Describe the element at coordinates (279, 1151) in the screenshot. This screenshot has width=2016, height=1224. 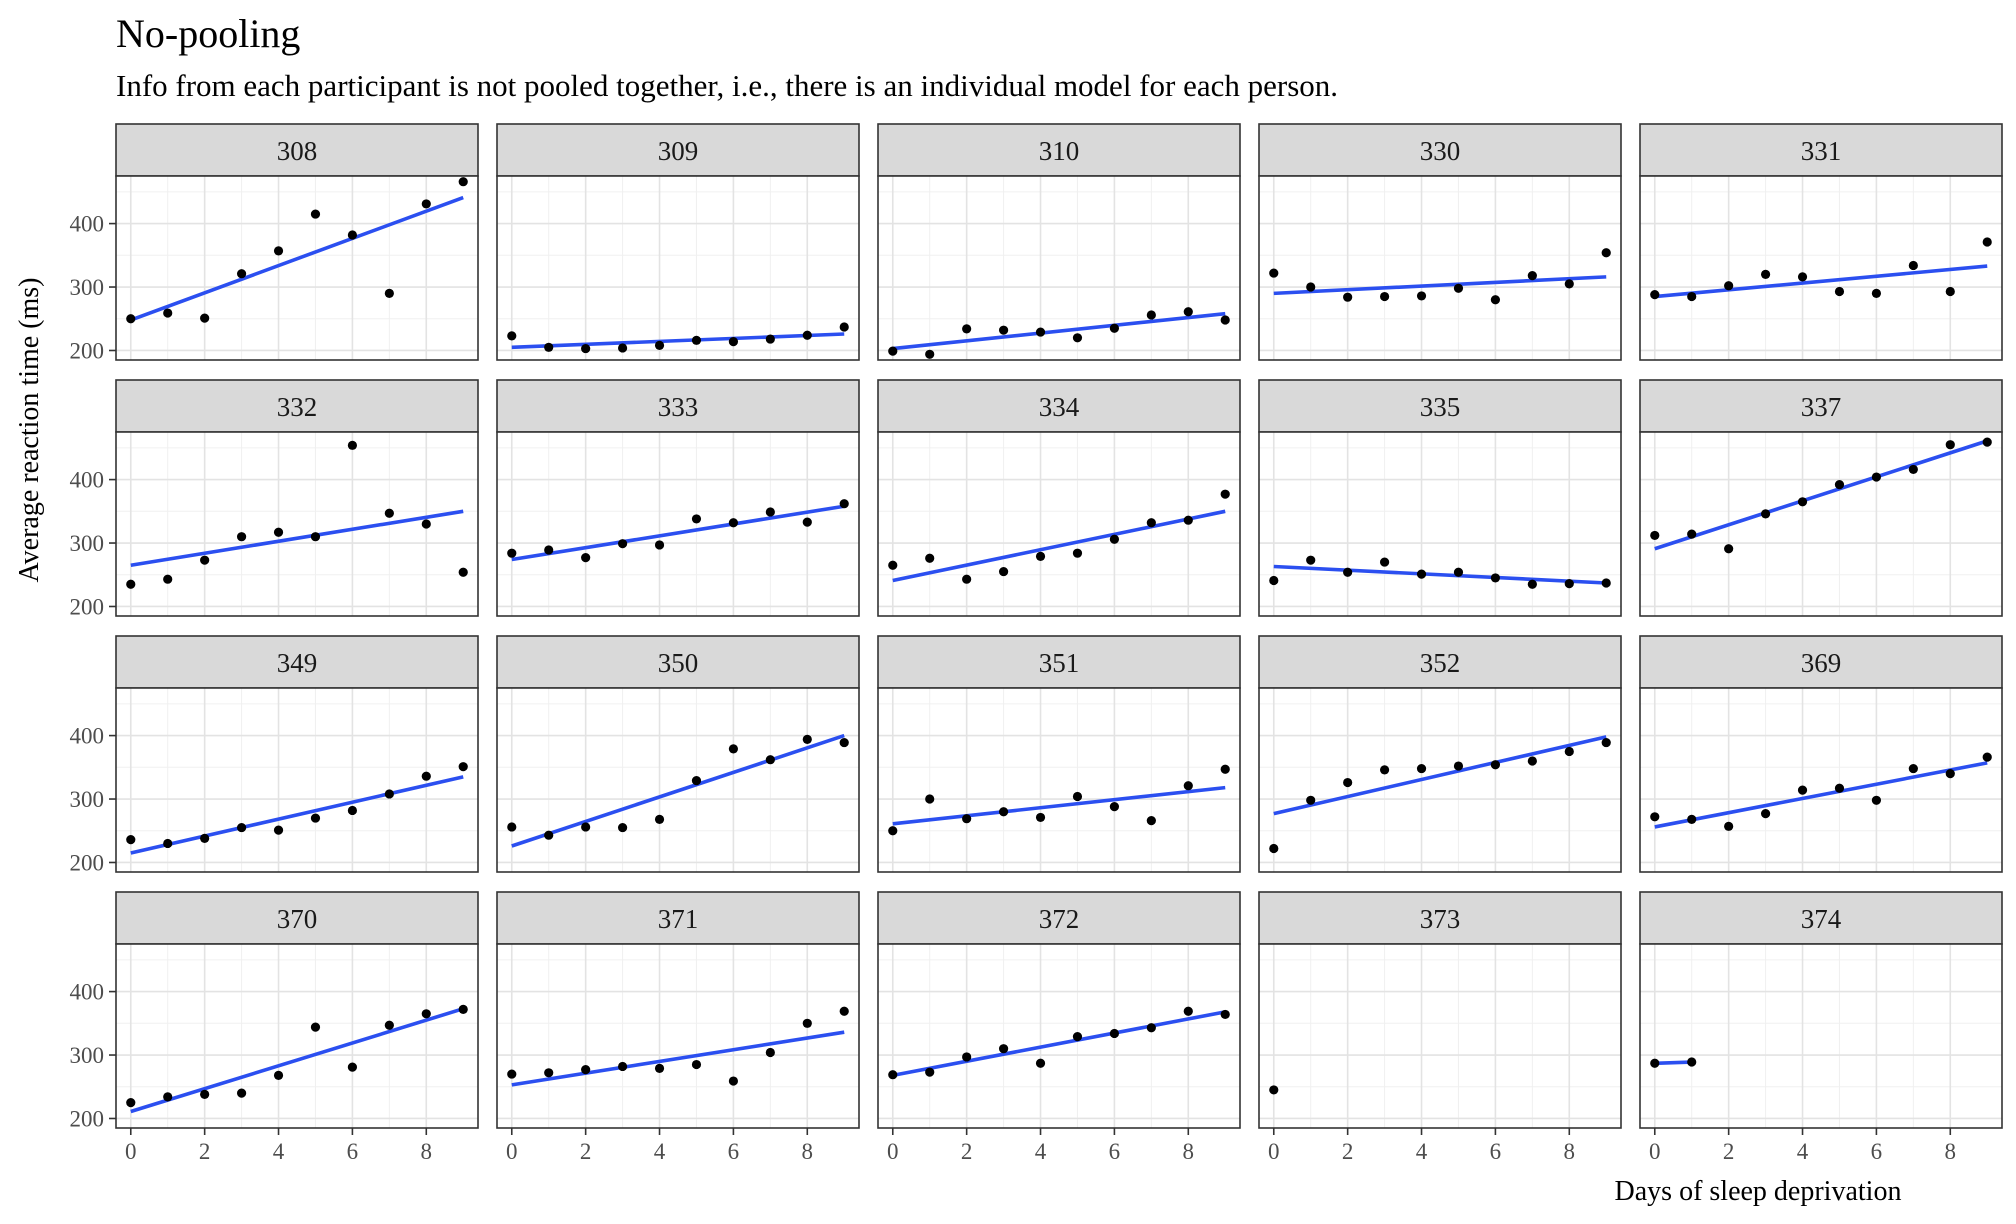
I see `x-tick-label: 4` at that location.